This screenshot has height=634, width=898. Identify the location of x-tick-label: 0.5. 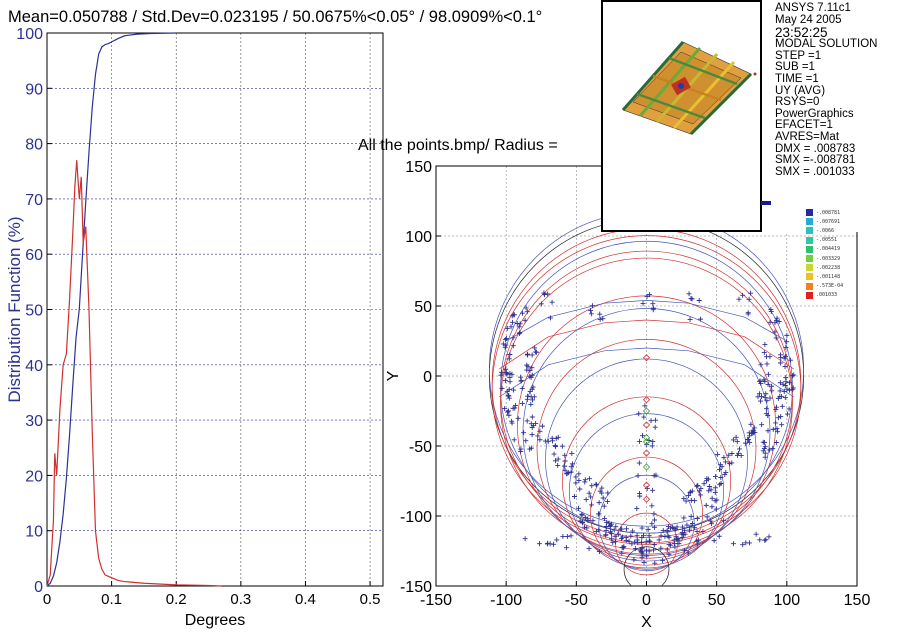
(370, 599).